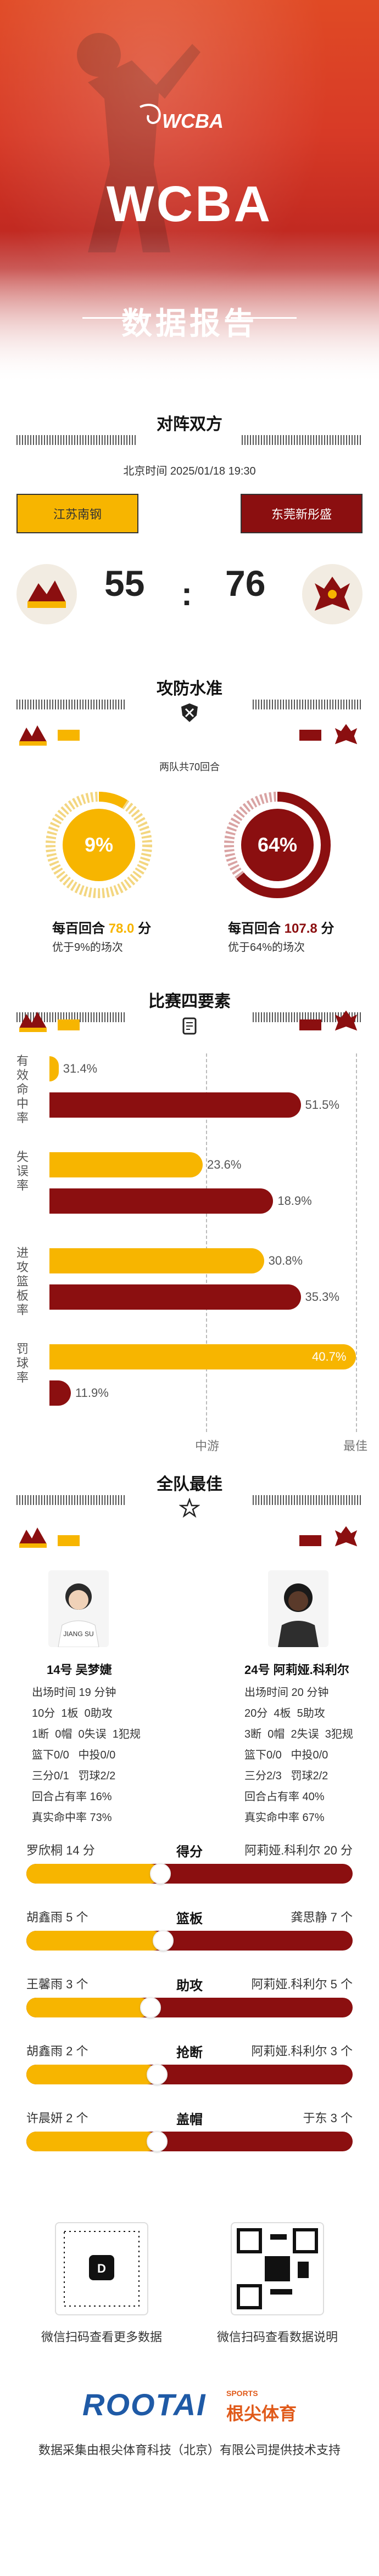  I want to click on home-percentile: 9%, so click(99, 844).